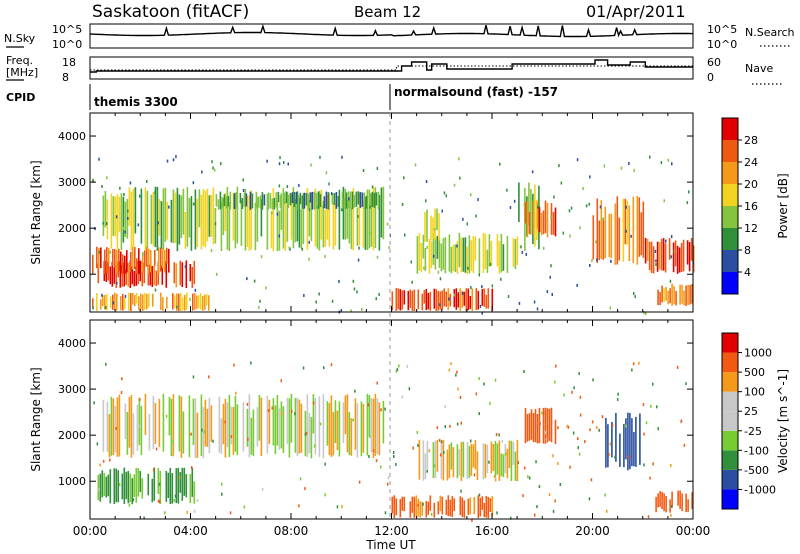 The height and width of the screenshot is (554, 800). I want to click on colorbar-label: Velocity [m s^-1], so click(783, 421).